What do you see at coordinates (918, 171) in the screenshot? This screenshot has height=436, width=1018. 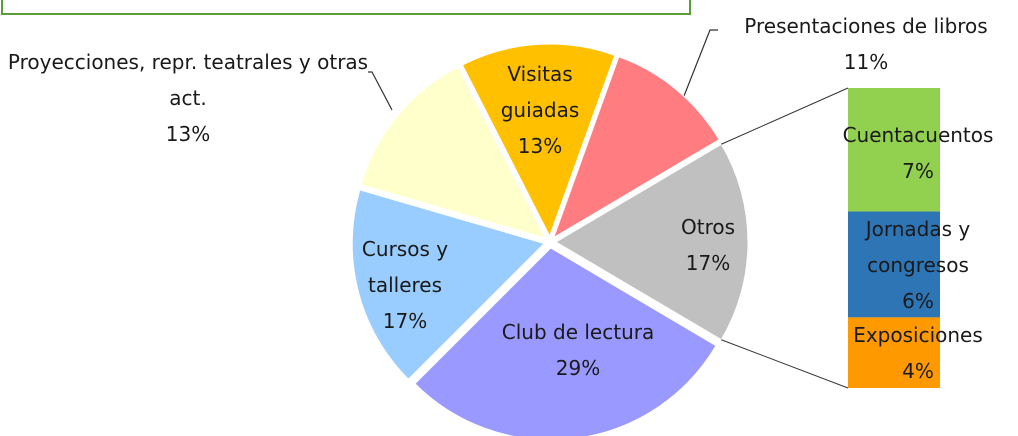 I see `label-text: 7%` at bounding box center [918, 171].